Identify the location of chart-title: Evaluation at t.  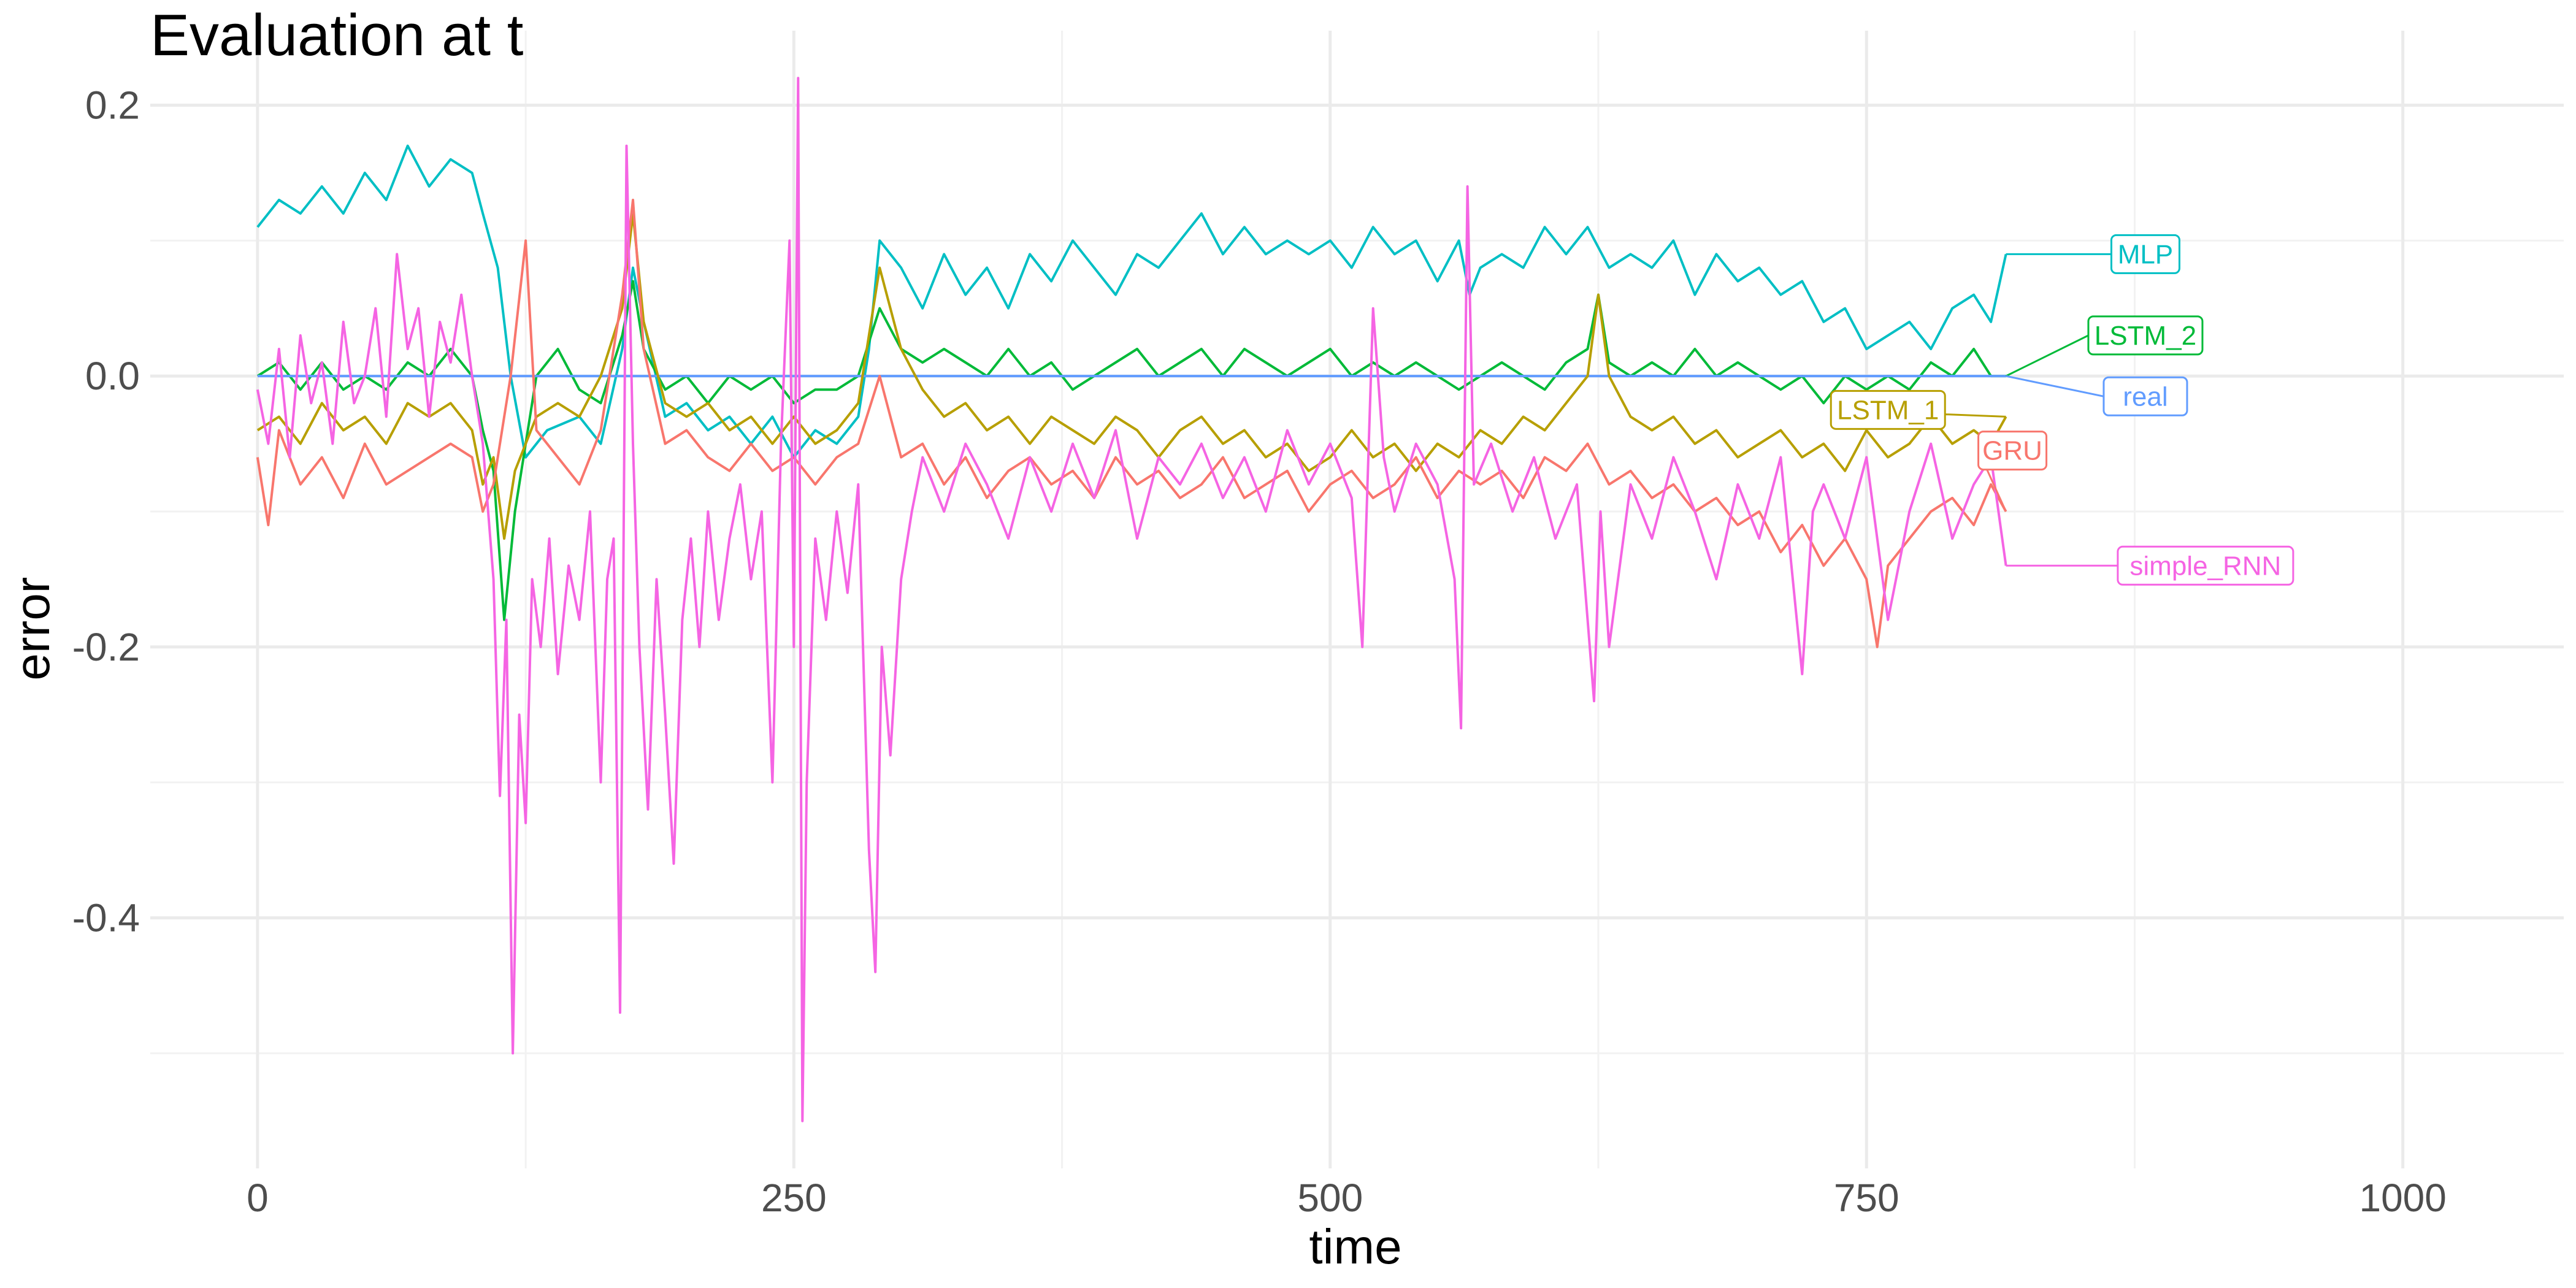
(336, 35).